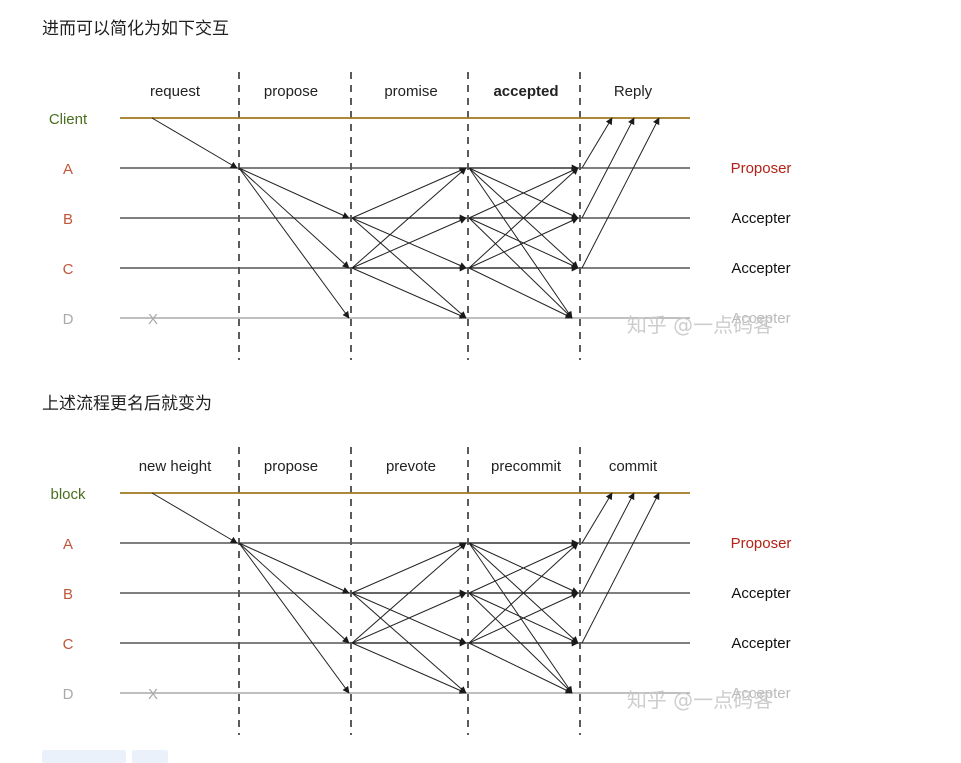  I want to click on section-heading-2: 上述流程更名后就变为, so click(127, 404).